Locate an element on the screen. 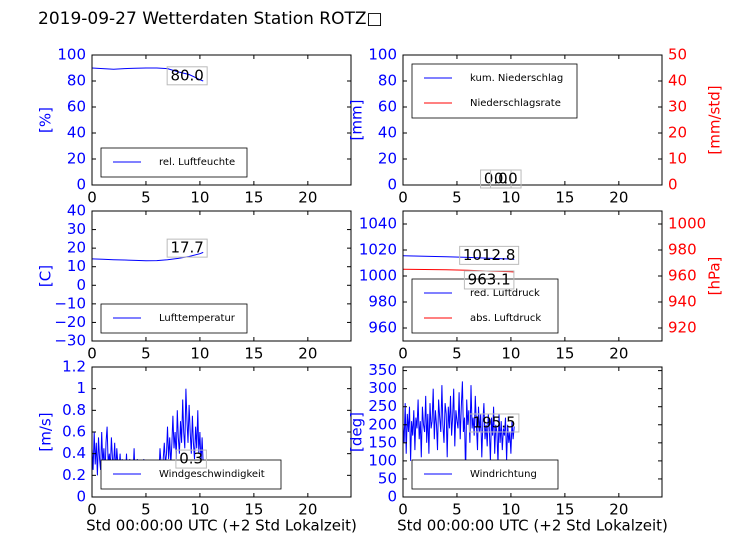 The image size is (736, 552). humidity-ytick-label-4: 80 is located at coordinates (76, 81).